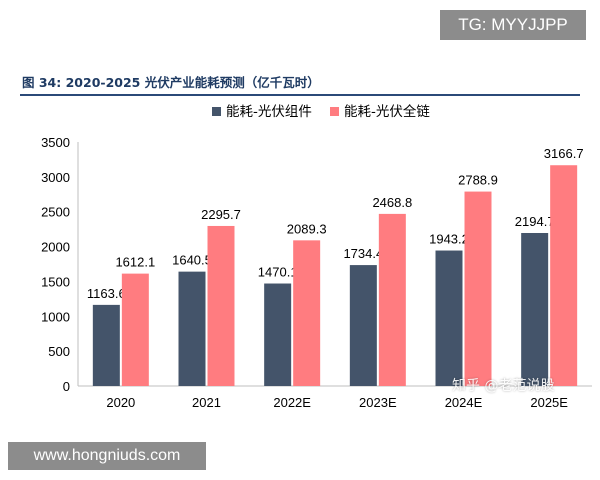 This screenshot has width=600, height=480. I want to click on watermark-bottom: www.hongniuds.com, so click(107, 456).